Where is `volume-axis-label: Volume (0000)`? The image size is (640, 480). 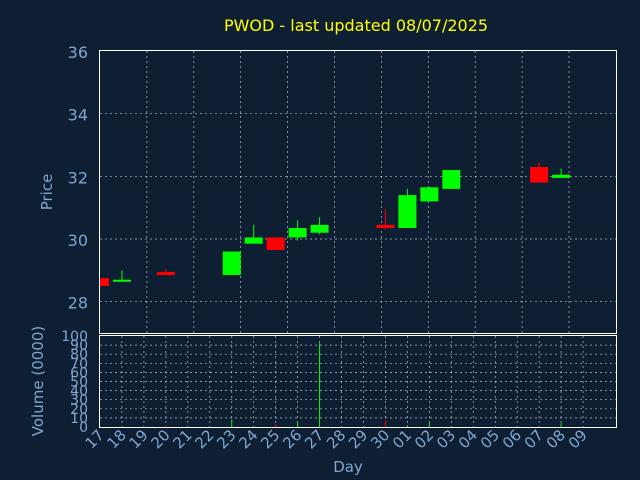
volume-axis-label: Volume (0000) is located at coordinates (38, 381).